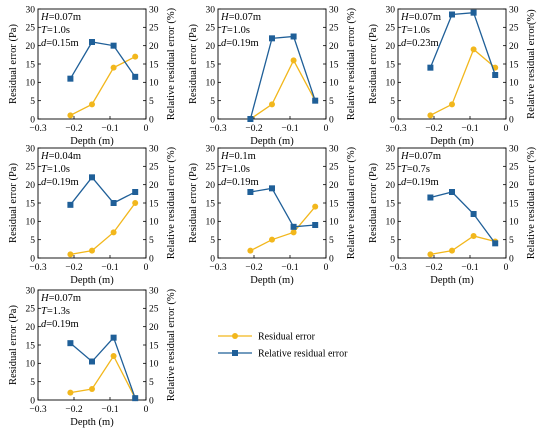  What do you see at coordinates (235, 353) in the screenshot?
I see `legend-square-marker` at bounding box center [235, 353].